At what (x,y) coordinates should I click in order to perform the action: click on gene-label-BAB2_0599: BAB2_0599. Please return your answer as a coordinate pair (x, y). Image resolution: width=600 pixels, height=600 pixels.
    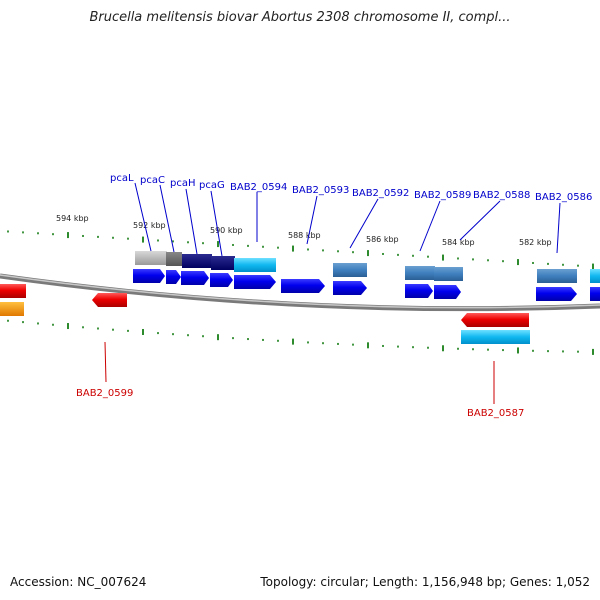
    Looking at the image, I should click on (104, 393).